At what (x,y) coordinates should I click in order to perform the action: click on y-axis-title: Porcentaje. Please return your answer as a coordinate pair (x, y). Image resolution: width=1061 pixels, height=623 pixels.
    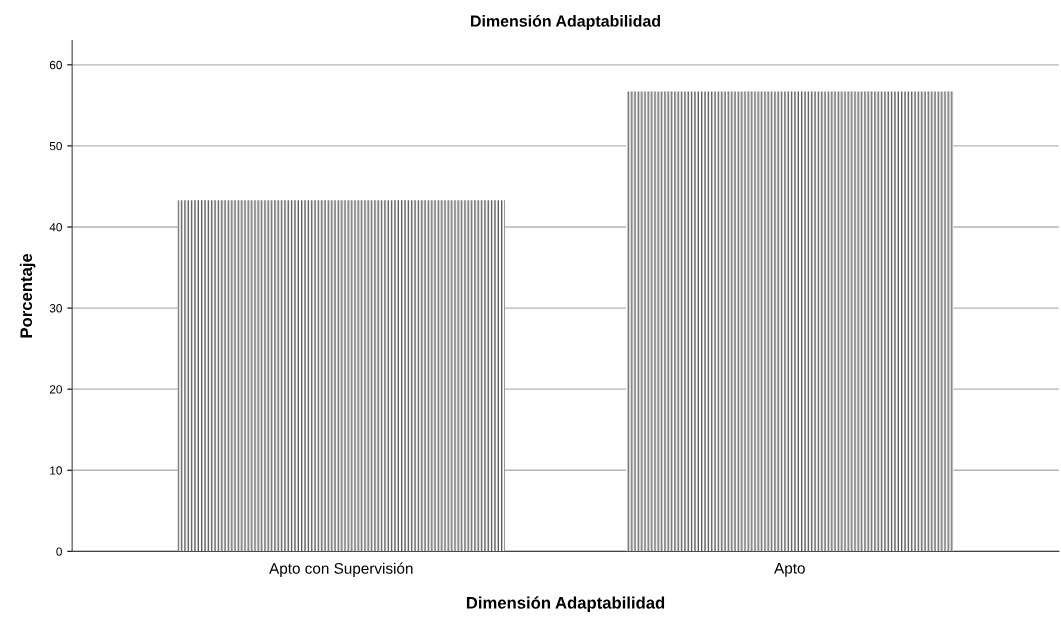
    Looking at the image, I should click on (27, 295).